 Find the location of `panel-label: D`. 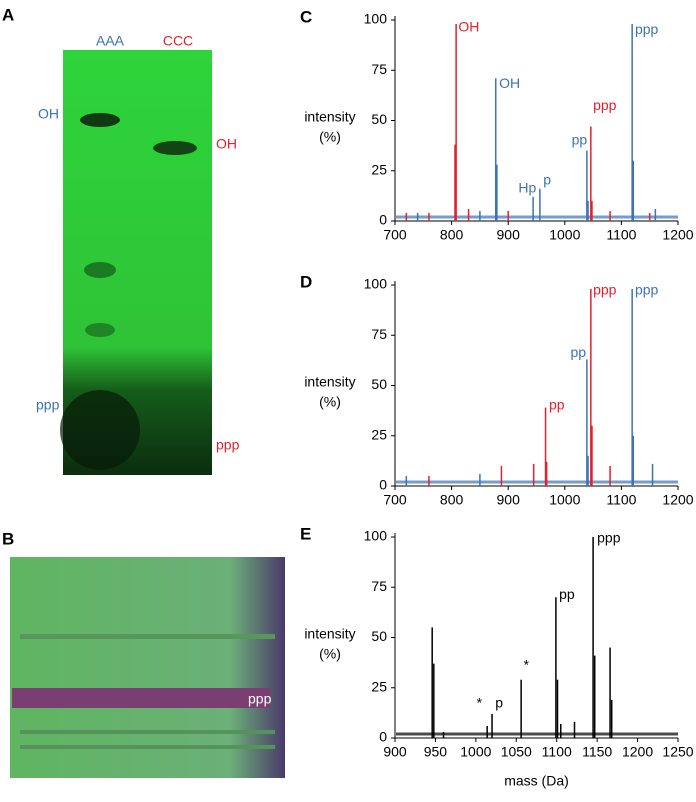

panel-label: D is located at coordinates (306, 281).